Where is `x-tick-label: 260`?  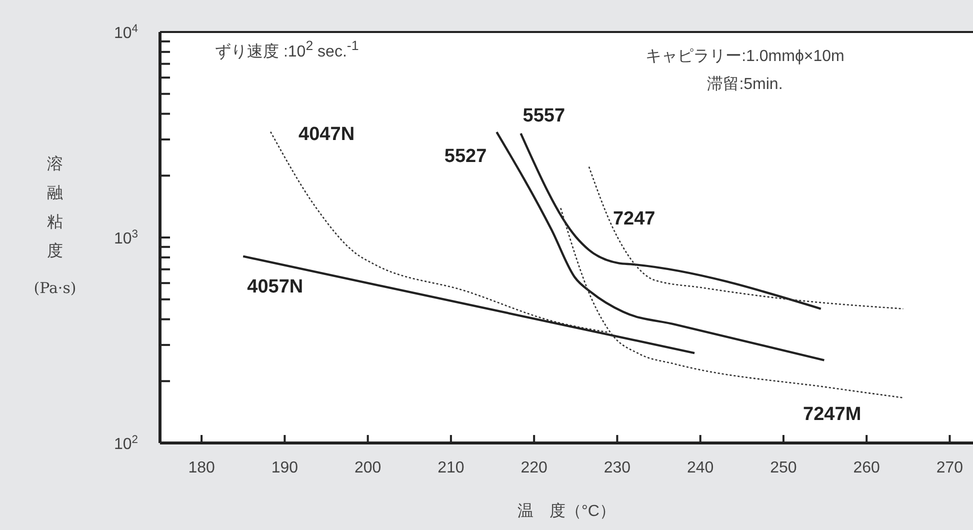
x-tick-label: 260 is located at coordinates (866, 467).